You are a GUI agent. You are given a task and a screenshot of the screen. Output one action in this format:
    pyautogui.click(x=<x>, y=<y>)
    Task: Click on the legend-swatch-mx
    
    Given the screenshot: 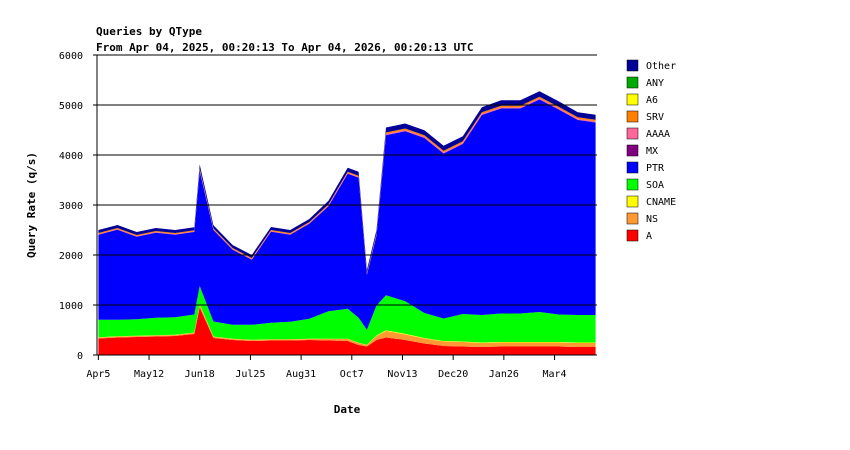 What is the action you would take?
    pyautogui.click(x=632, y=150)
    